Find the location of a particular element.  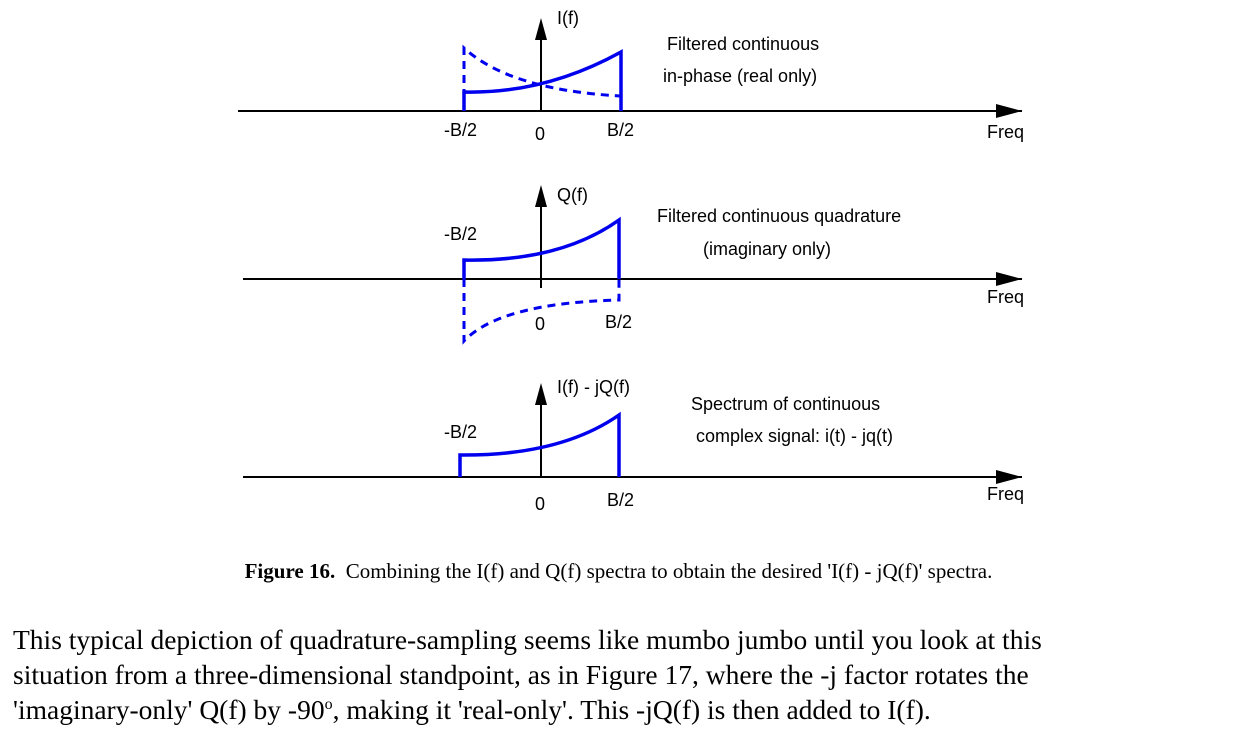

degree-superscript: o is located at coordinates (328, 704).